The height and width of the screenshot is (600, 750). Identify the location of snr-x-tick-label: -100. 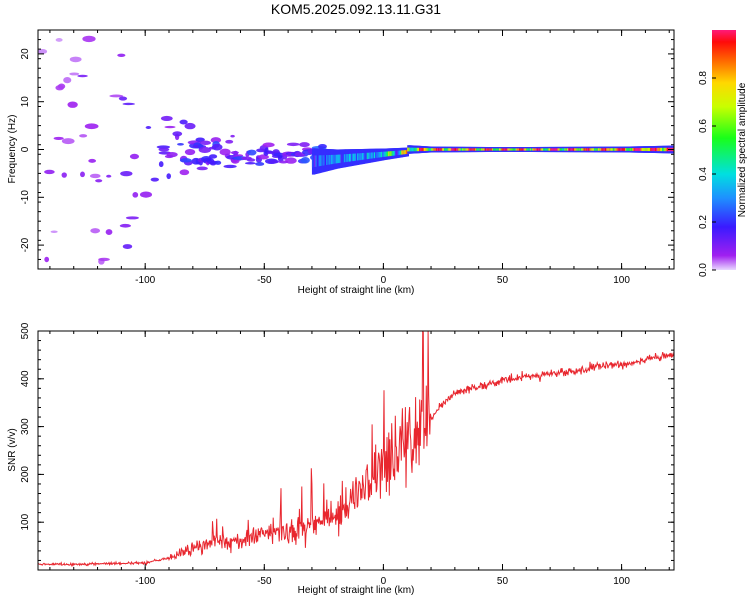
(145, 581).